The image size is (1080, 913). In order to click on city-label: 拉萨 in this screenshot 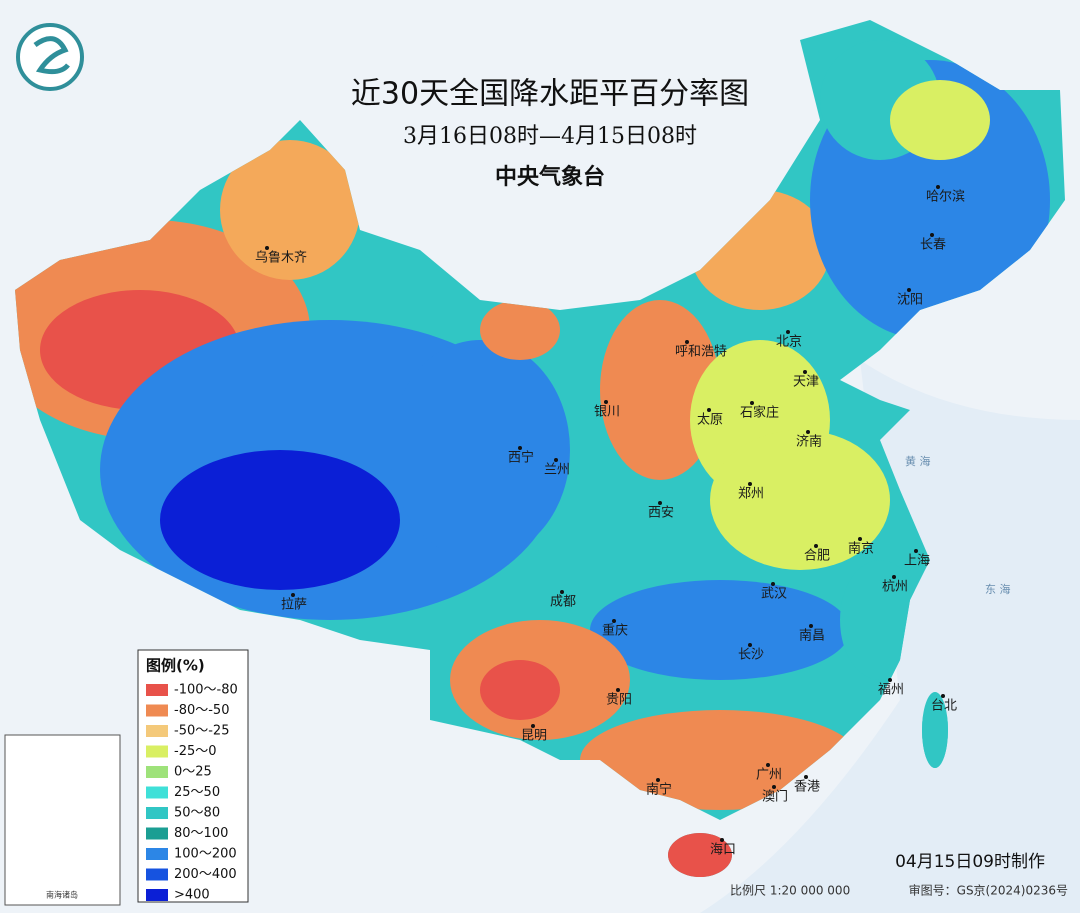, I will do `click(294, 605)`.